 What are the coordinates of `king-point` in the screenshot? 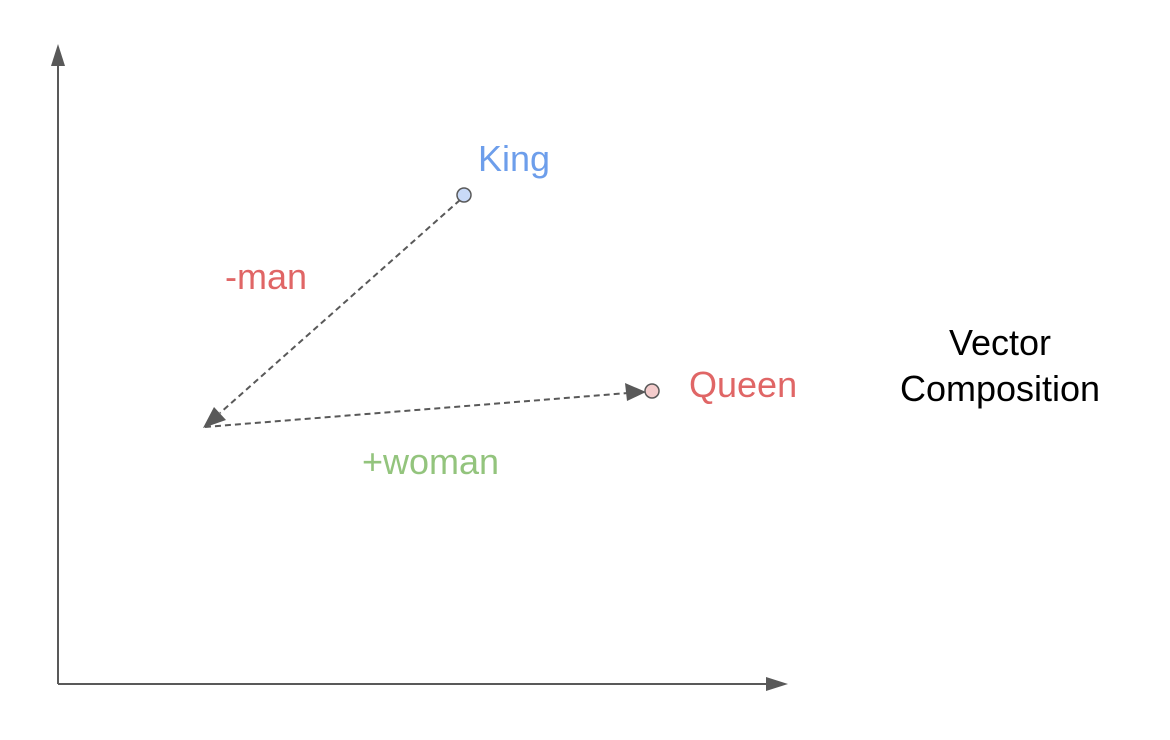 It's located at (464, 195).